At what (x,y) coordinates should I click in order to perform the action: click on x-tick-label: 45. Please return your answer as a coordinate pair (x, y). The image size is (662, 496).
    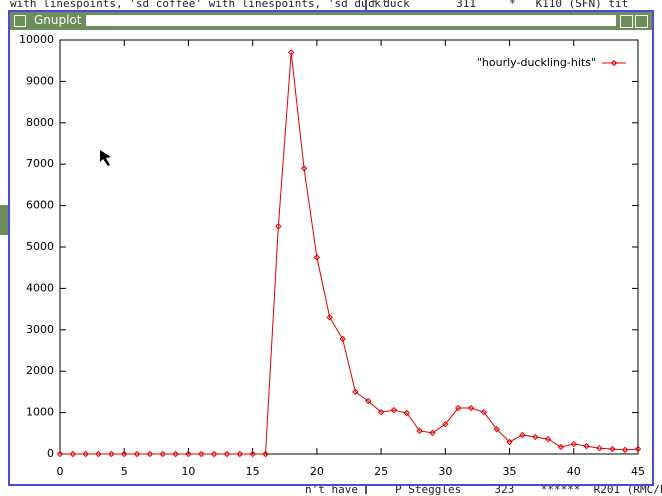
    Looking at the image, I should click on (638, 471).